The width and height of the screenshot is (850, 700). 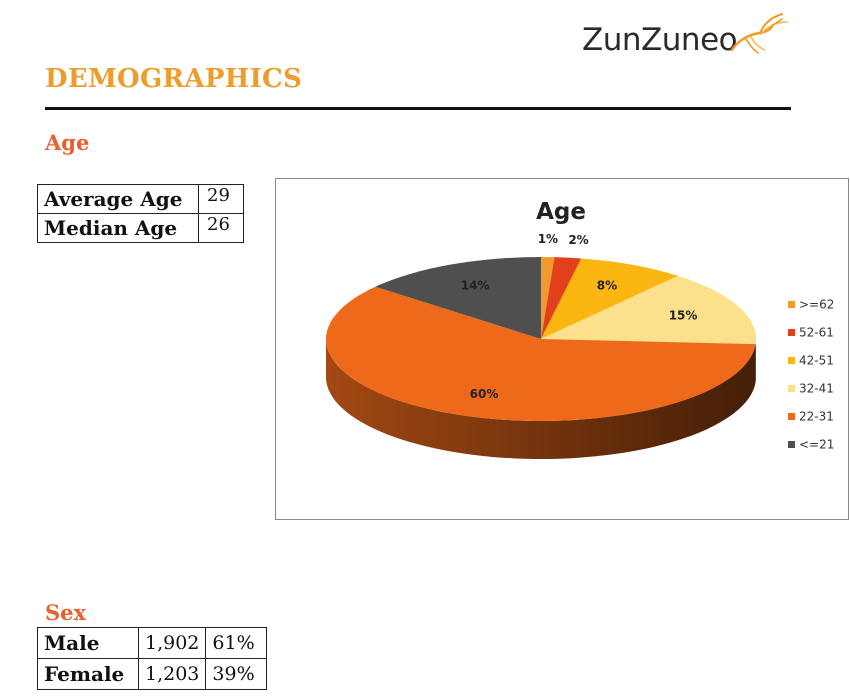 What do you see at coordinates (475, 286) in the screenshot?
I see `data-label-lte-21: 14%` at bounding box center [475, 286].